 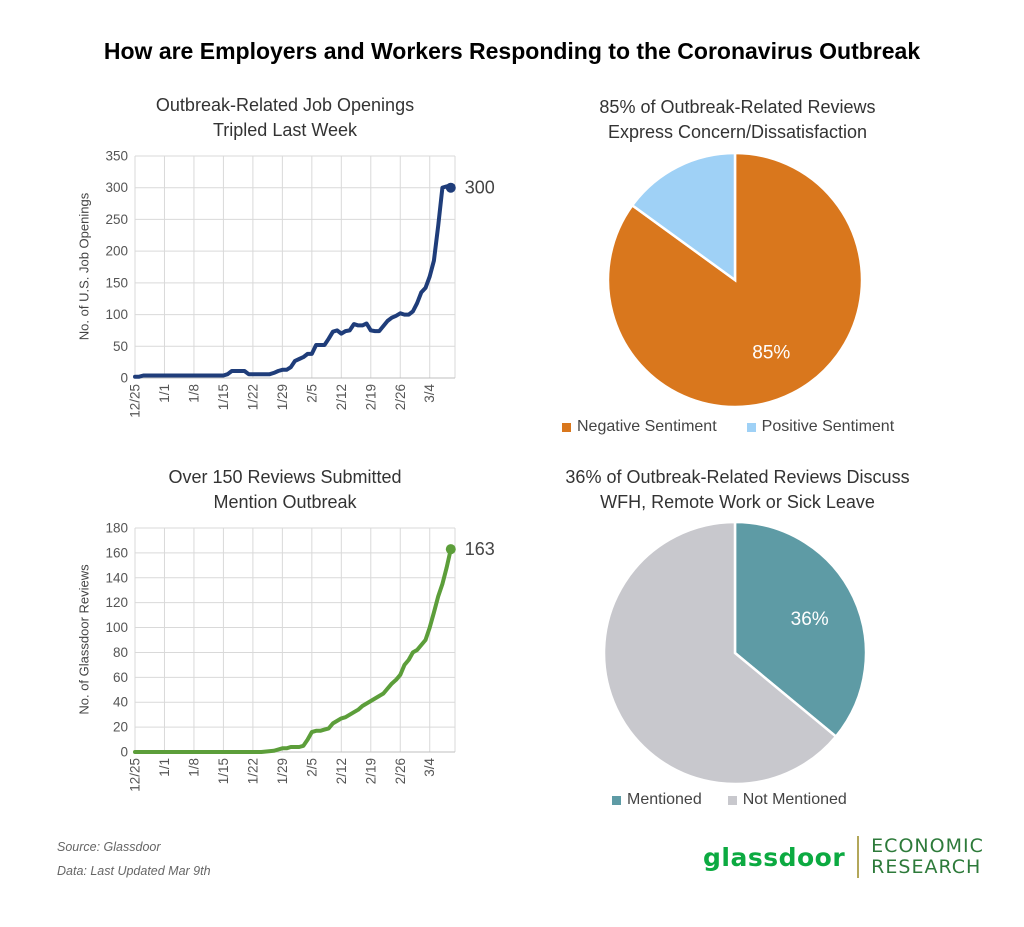 What do you see at coordinates (566, 427) in the screenshot?
I see `legend-swatch-negative` at bounding box center [566, 427].